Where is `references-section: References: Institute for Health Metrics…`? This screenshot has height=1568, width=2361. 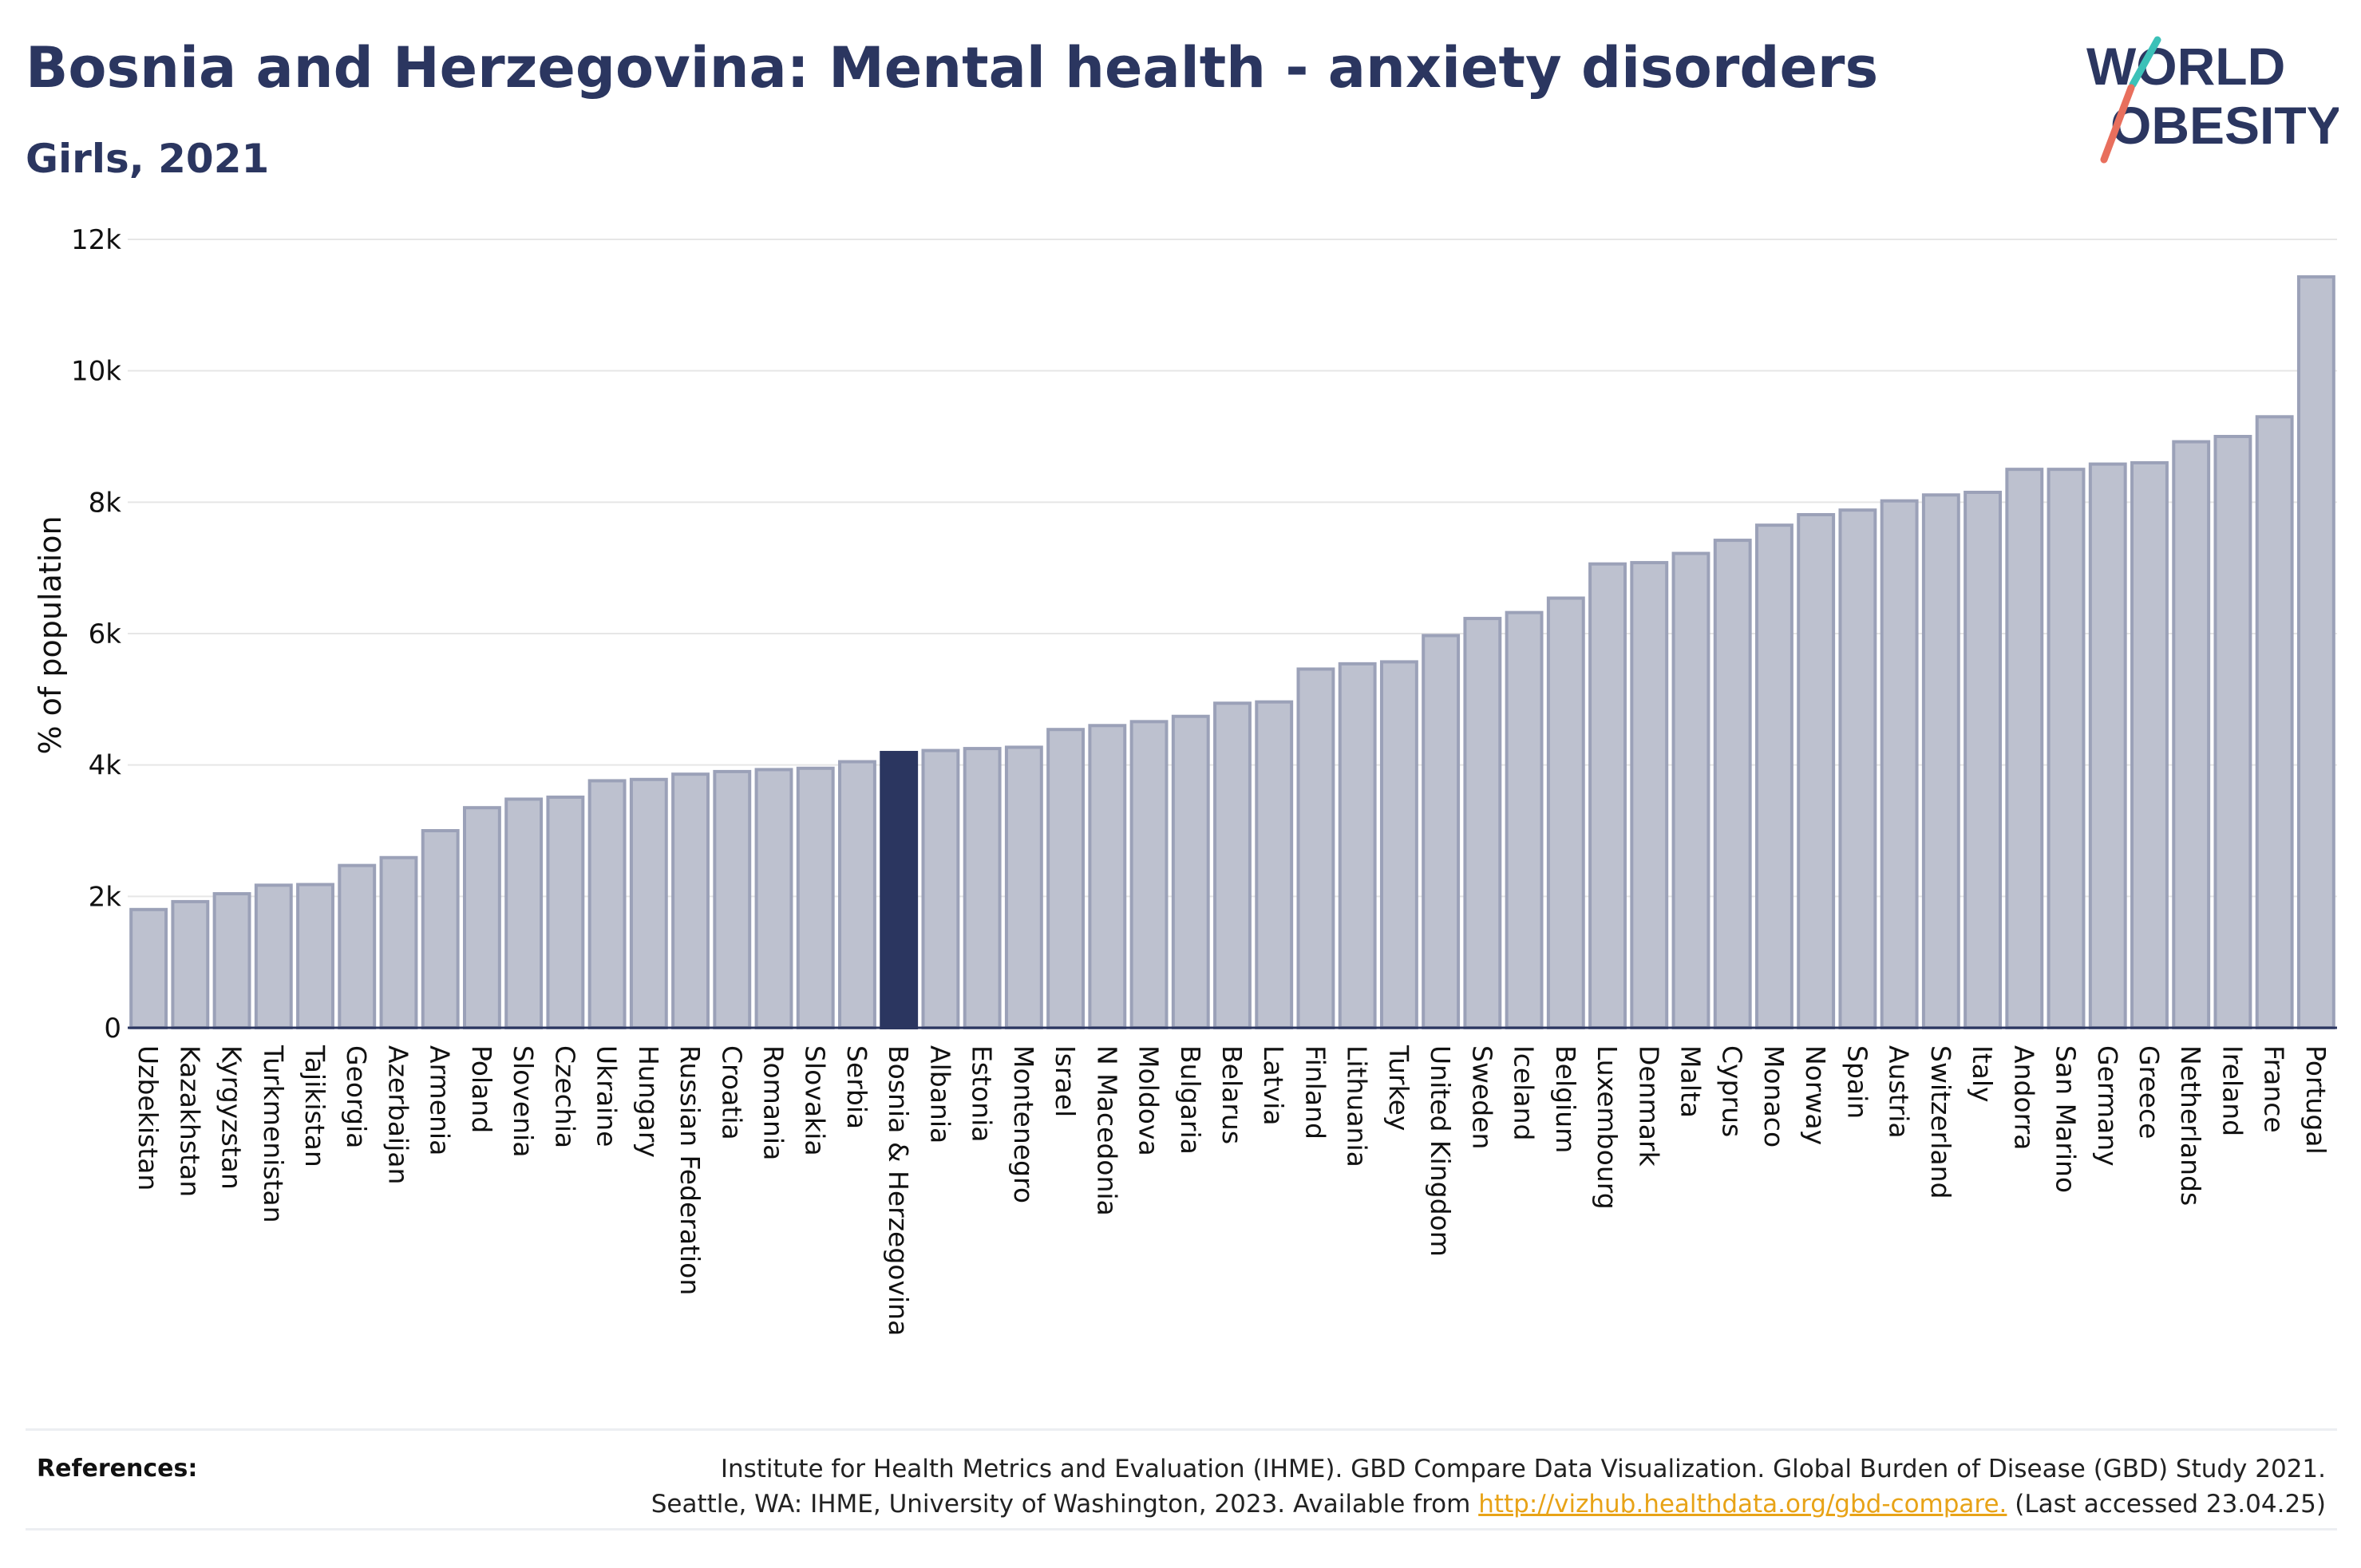 references-section: References: Institute for Health Metrics… is located at coordinates (1181, 1479).